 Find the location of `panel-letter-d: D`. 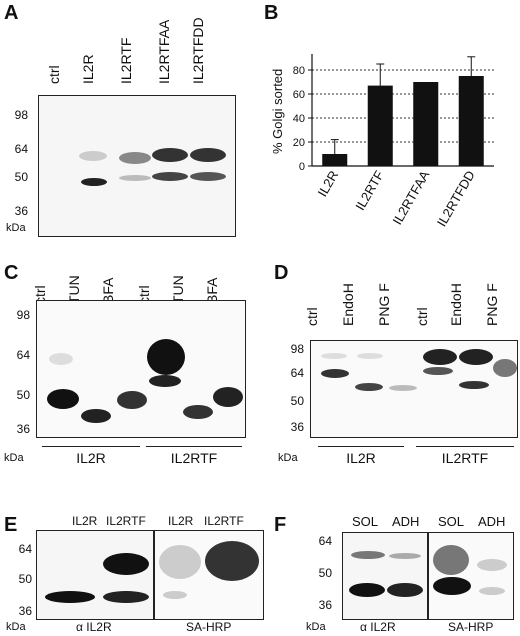

panel-letter-d: D is located at coordinates (281, 273).